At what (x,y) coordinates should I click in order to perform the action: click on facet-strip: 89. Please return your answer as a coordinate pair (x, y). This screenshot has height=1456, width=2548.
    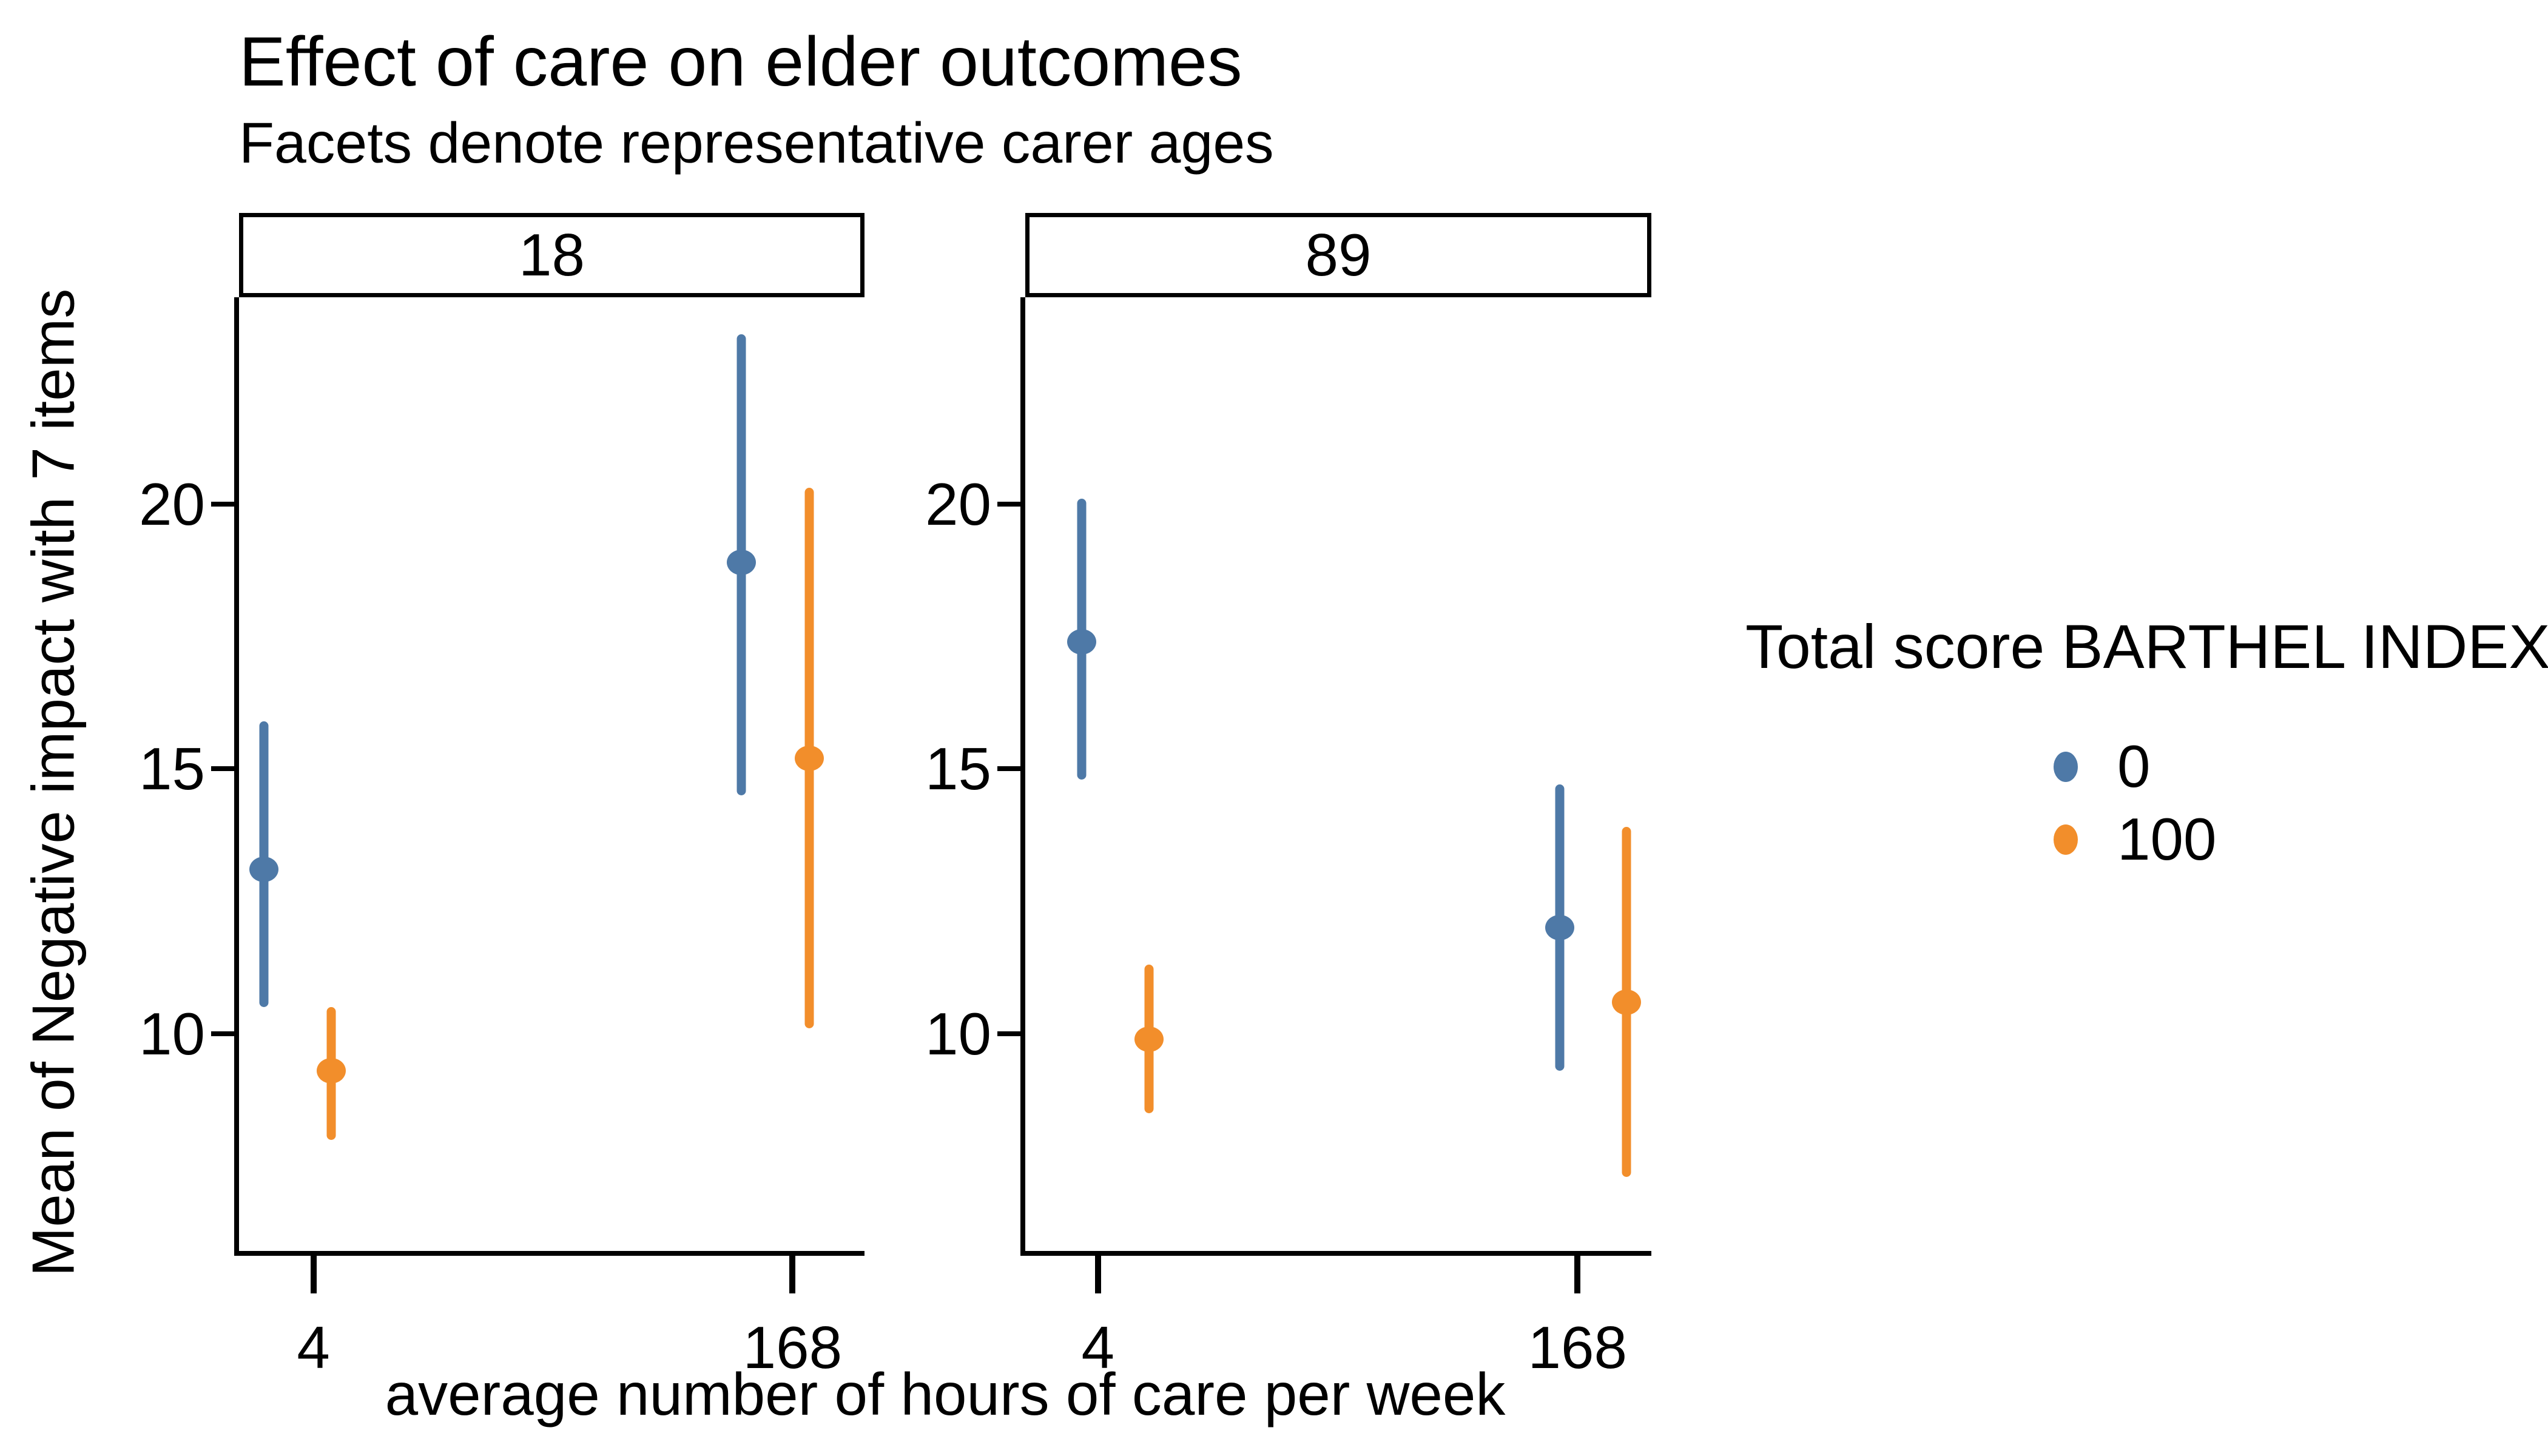
    Looking at the image, I should click on (1338, 255).